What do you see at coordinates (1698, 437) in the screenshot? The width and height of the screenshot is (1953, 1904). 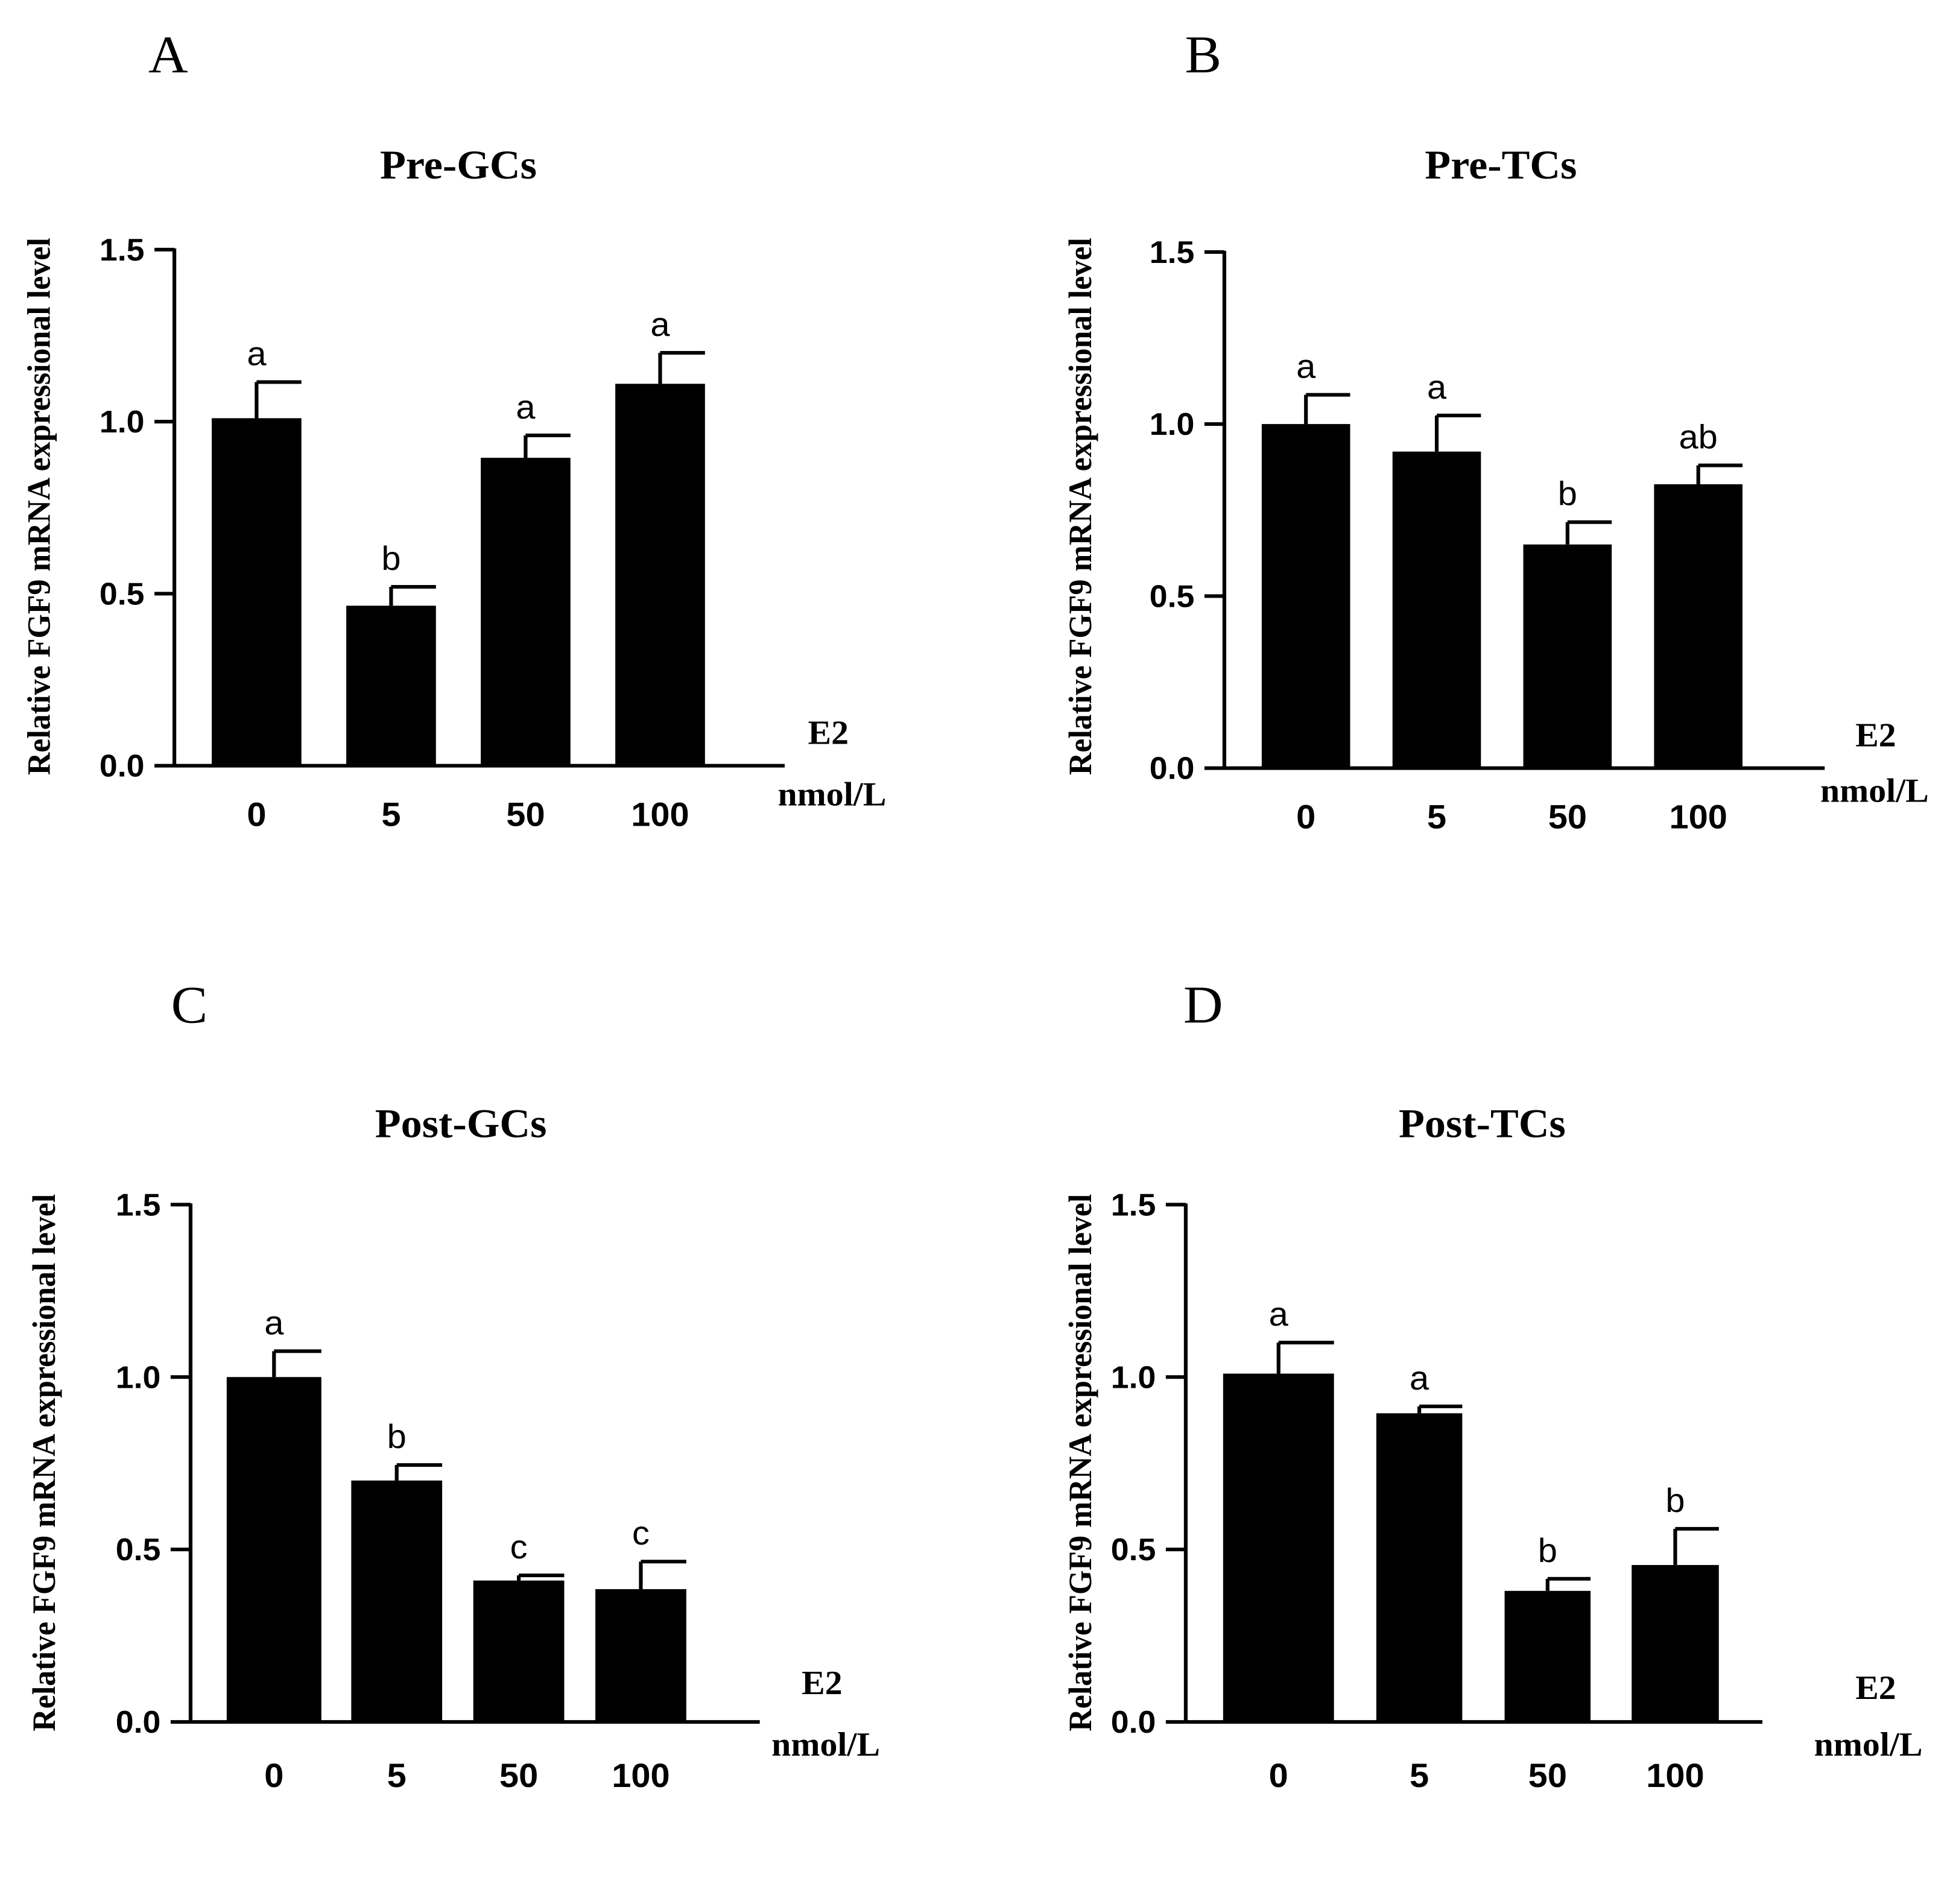 I see `significance-label: ab` at bounding box center [1698, 437].